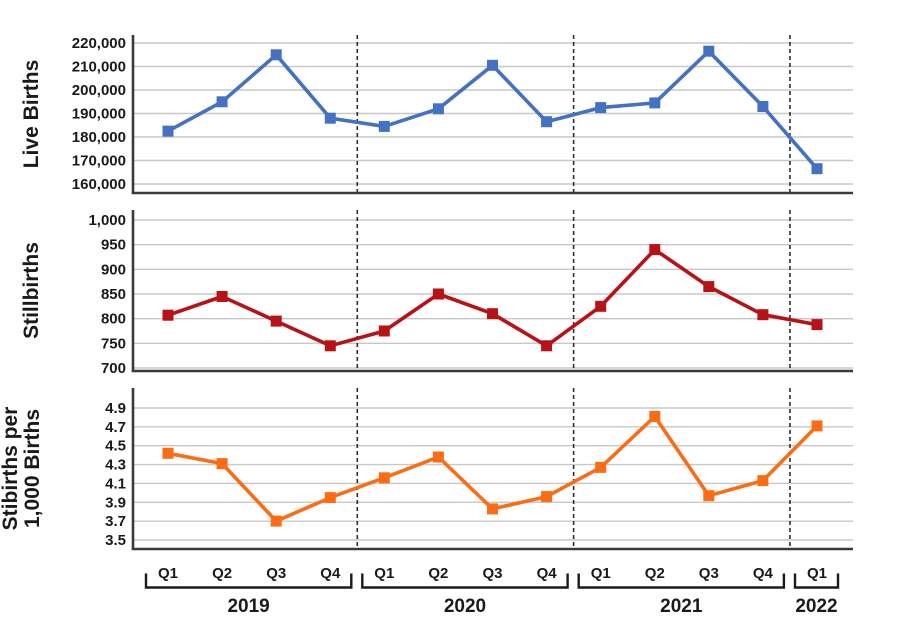 Image resolution: width=916 pixels, height=633 pixels. I want to click on y-tick-label: 210,000, so click(99, 67).